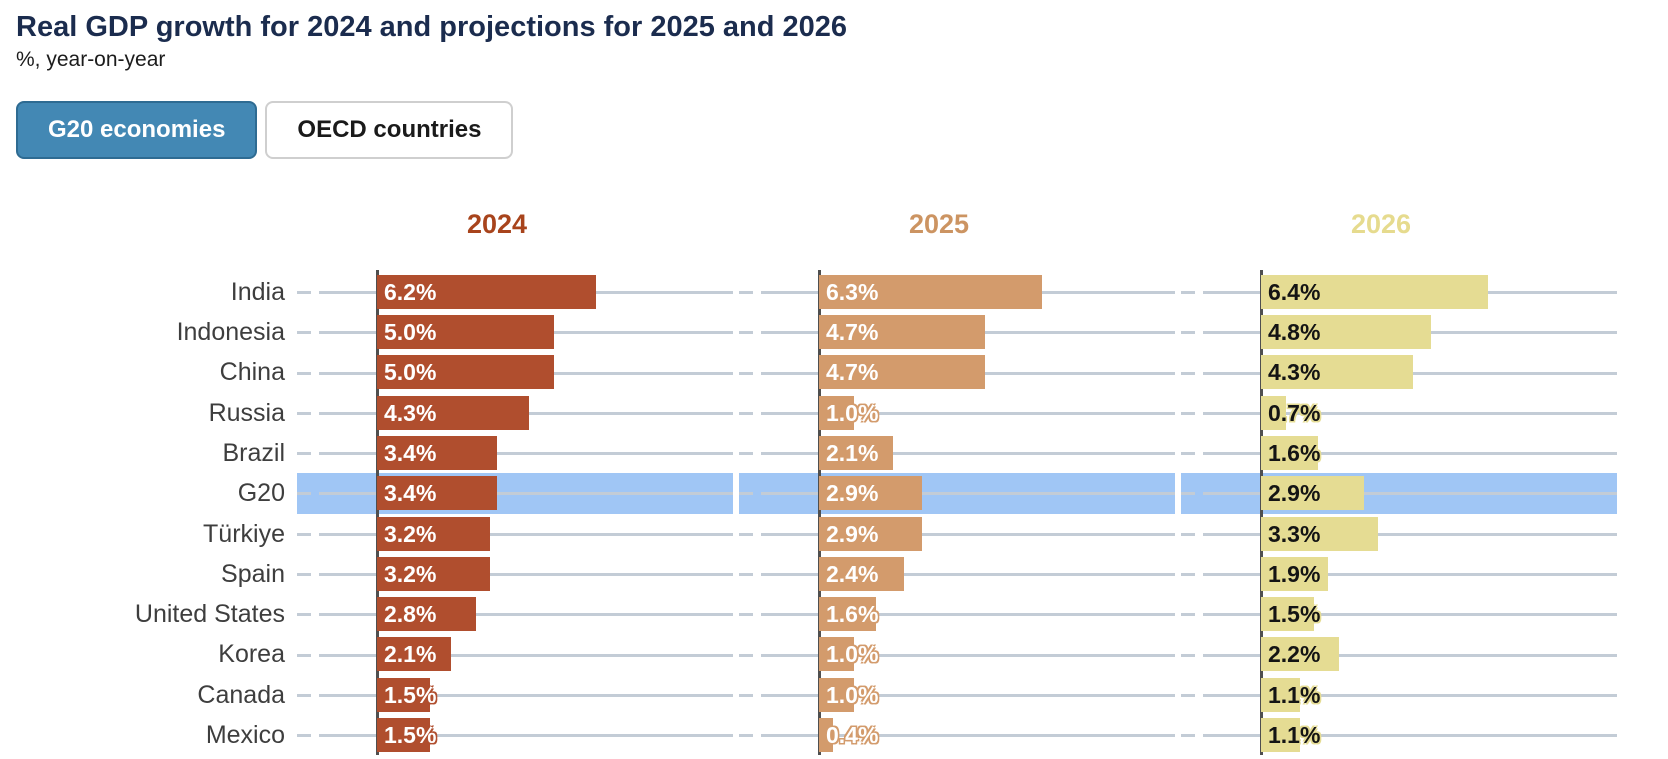 This screenshot has width=1668, height=759. I want to click on labels-head-spacer, so click(148, 224).